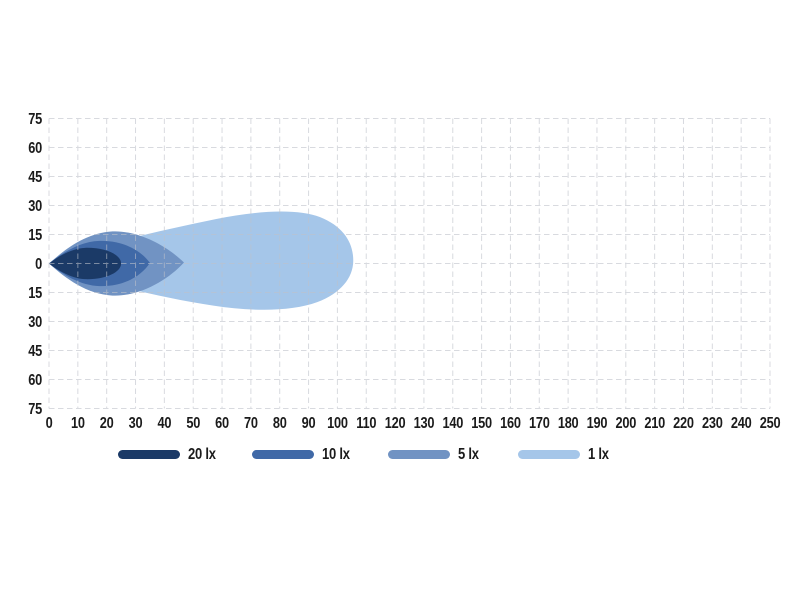 Image resolution: width=800 pixels, height=600 pixels. I want to click on x-tick-label: 110, so click(366, 424).